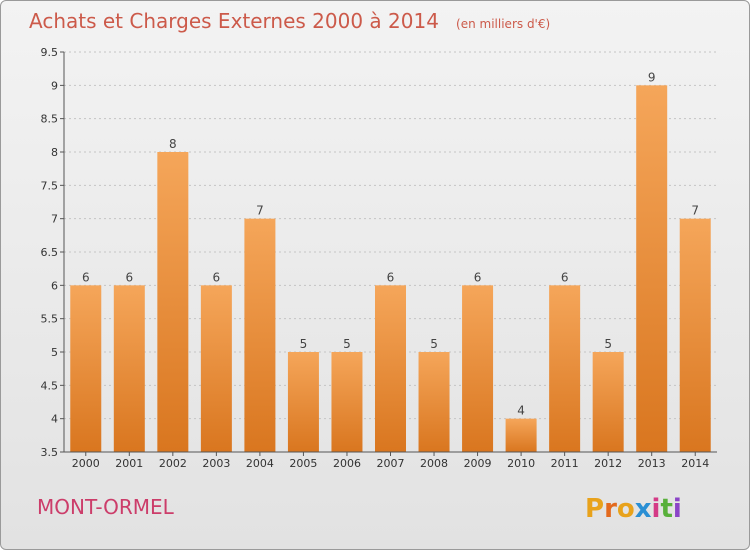 This screenshot has width=750, height=550. I want to click on y-tick-label: 7, so click(54, 219).